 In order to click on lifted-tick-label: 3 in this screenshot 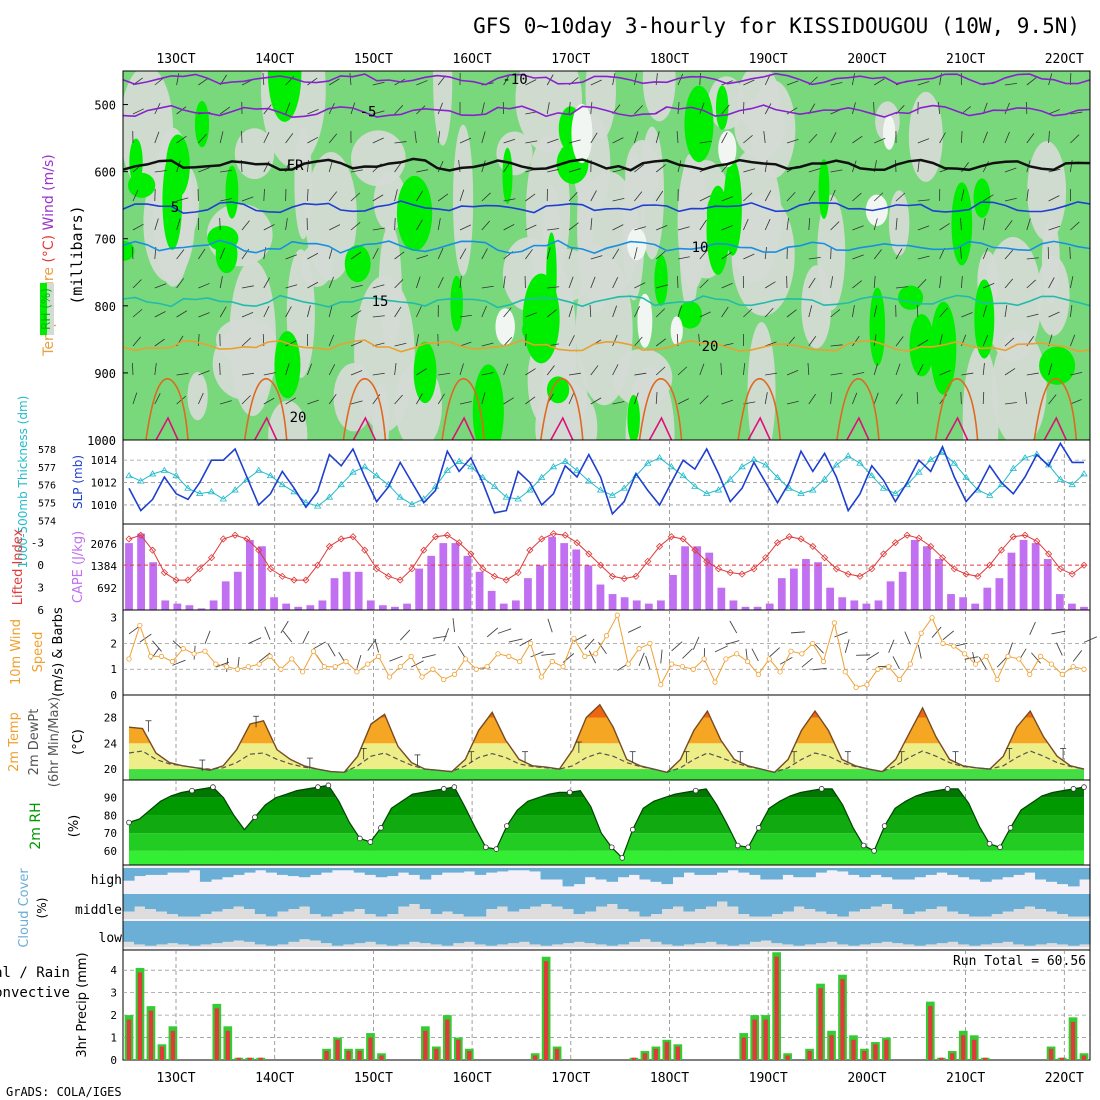, I will do `click(40, 588)`.